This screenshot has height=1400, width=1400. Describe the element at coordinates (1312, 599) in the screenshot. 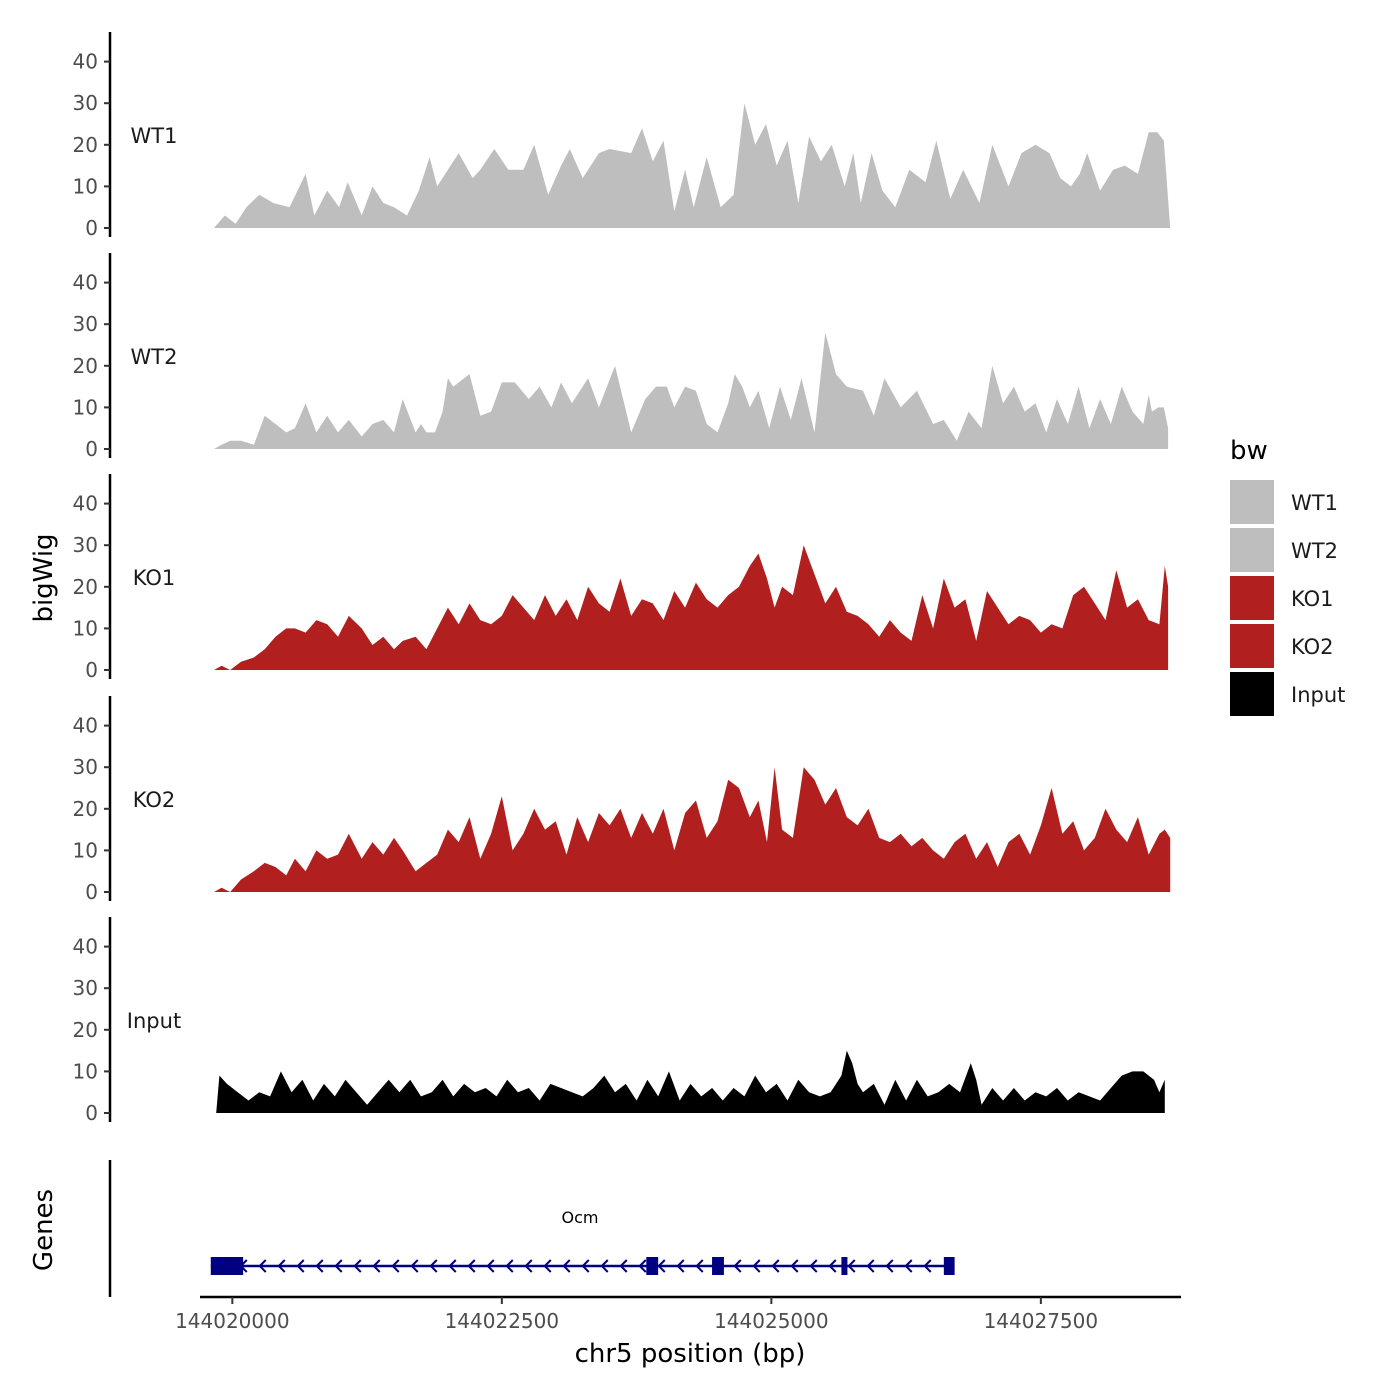

I see `legend-label: KO1` at that location.